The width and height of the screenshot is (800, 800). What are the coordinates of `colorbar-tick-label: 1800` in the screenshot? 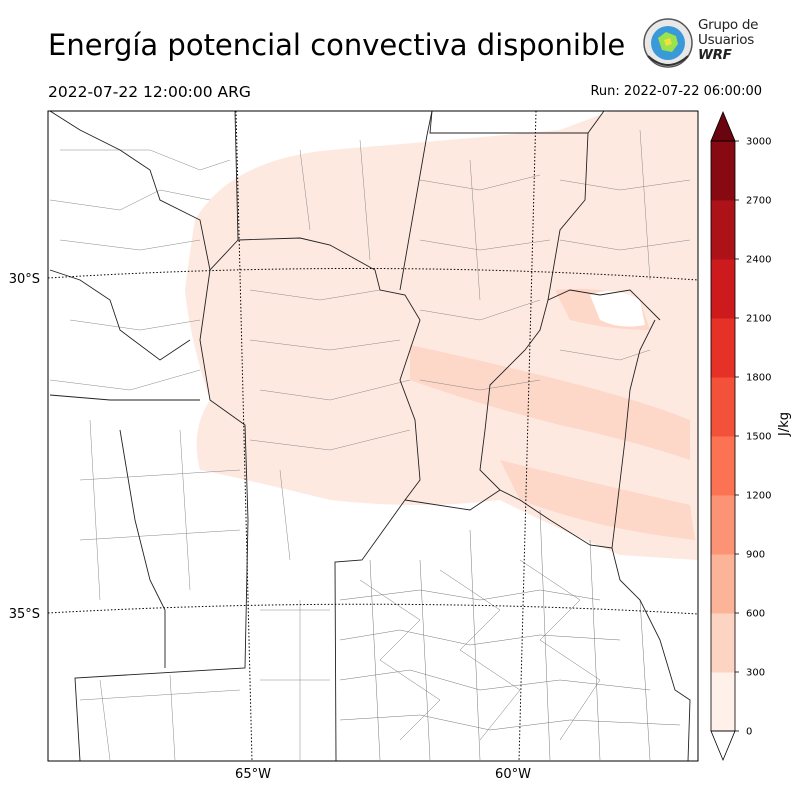 It's located at (758, 378).